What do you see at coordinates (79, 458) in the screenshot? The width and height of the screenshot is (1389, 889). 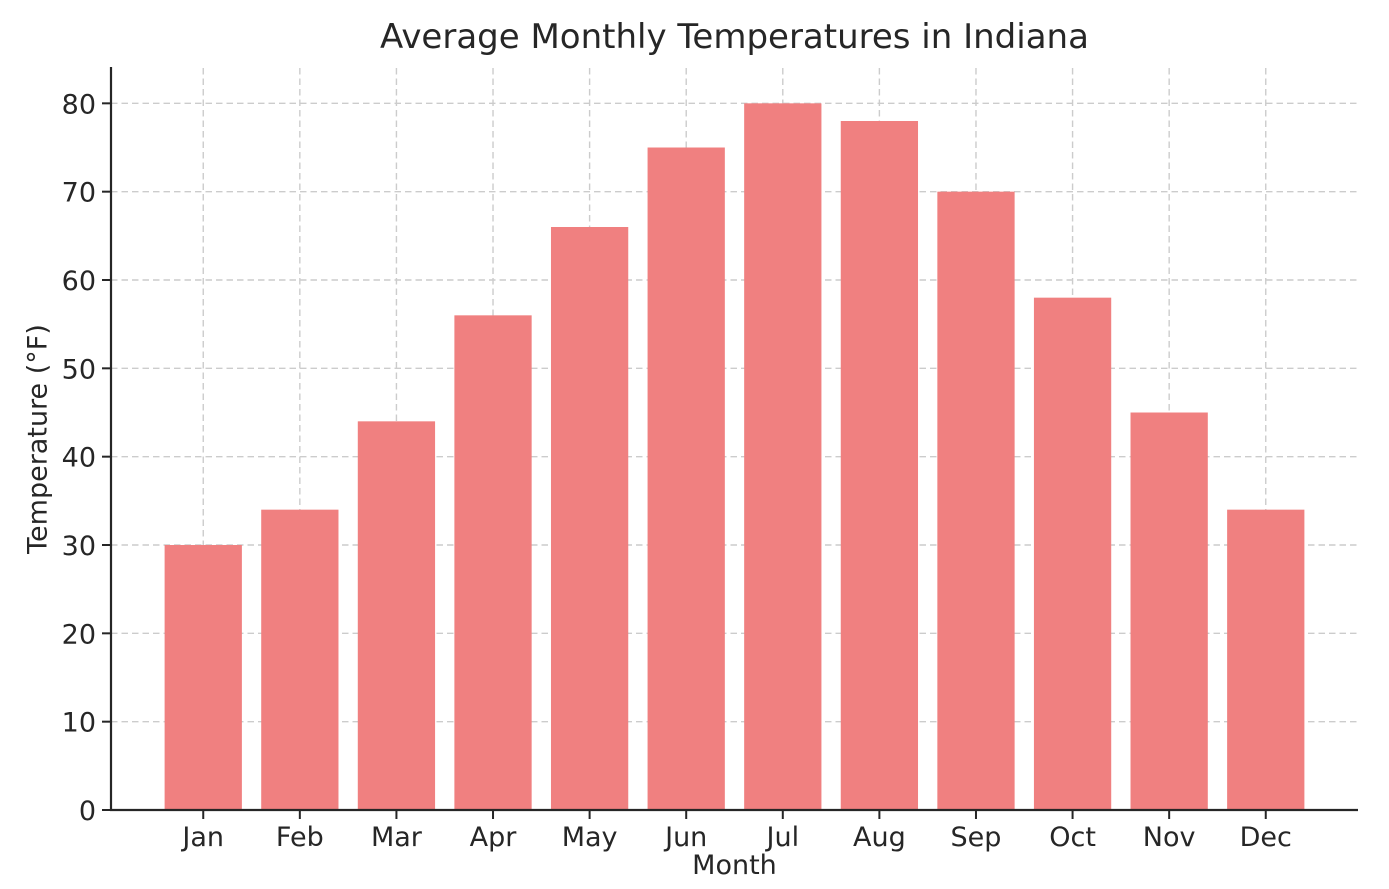 I see `y-tick-label: 40` at bounding box center [79, 458].